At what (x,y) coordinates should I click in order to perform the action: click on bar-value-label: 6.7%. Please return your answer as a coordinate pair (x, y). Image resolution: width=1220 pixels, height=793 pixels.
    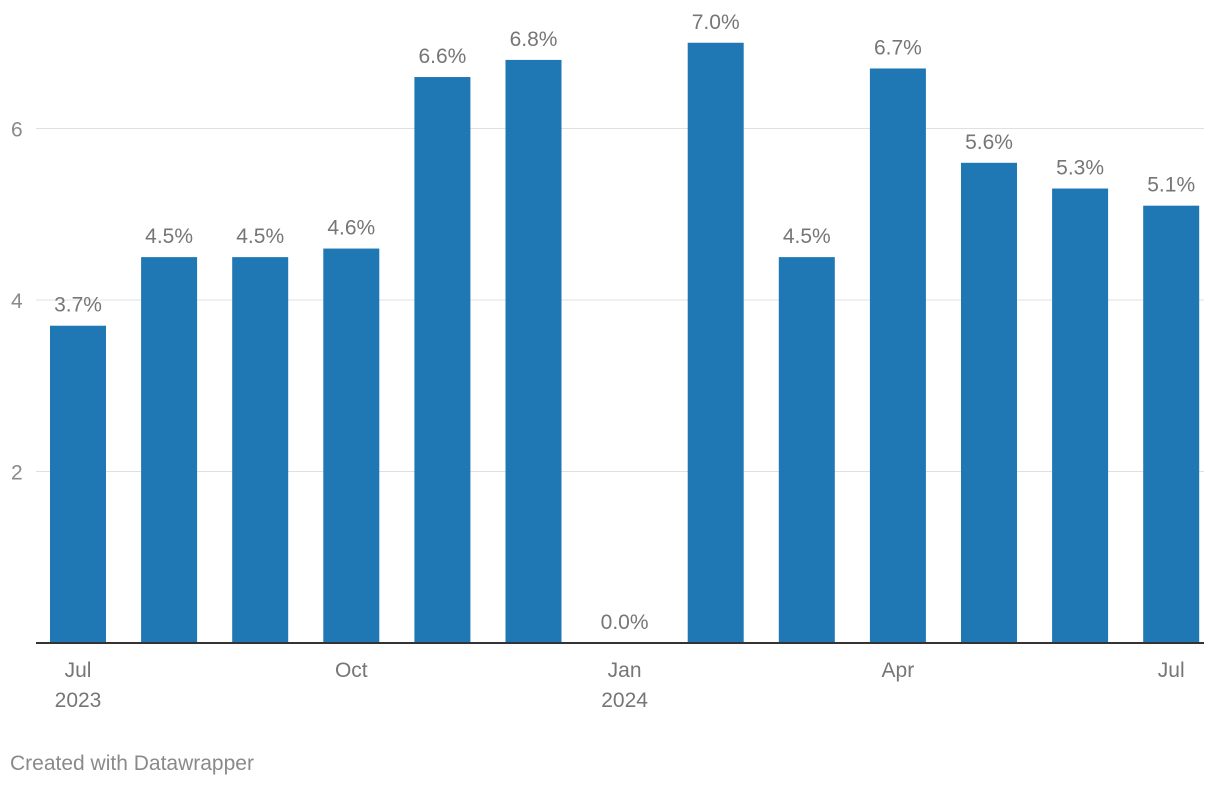
    Looking at the image, I should click on (898, 47).